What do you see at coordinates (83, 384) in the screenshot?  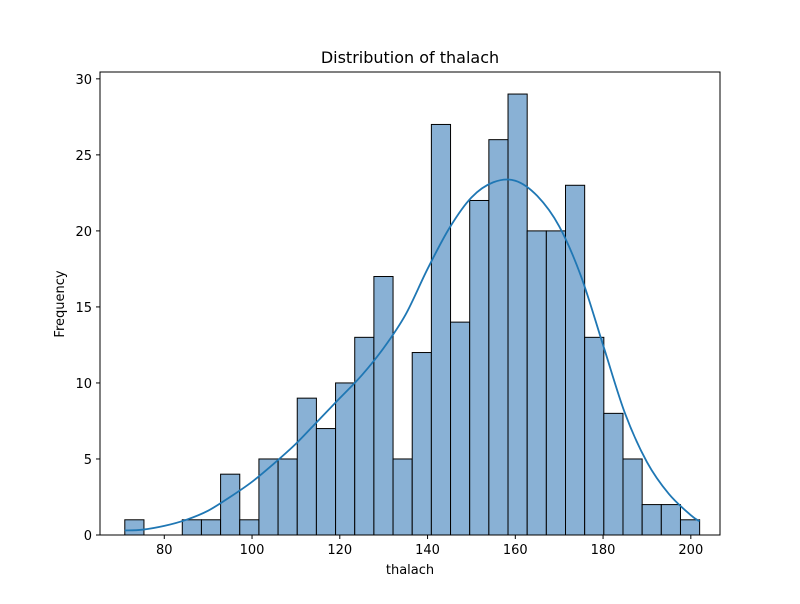 I see `y-tick-label: 10` at bounding box center [83, 384].